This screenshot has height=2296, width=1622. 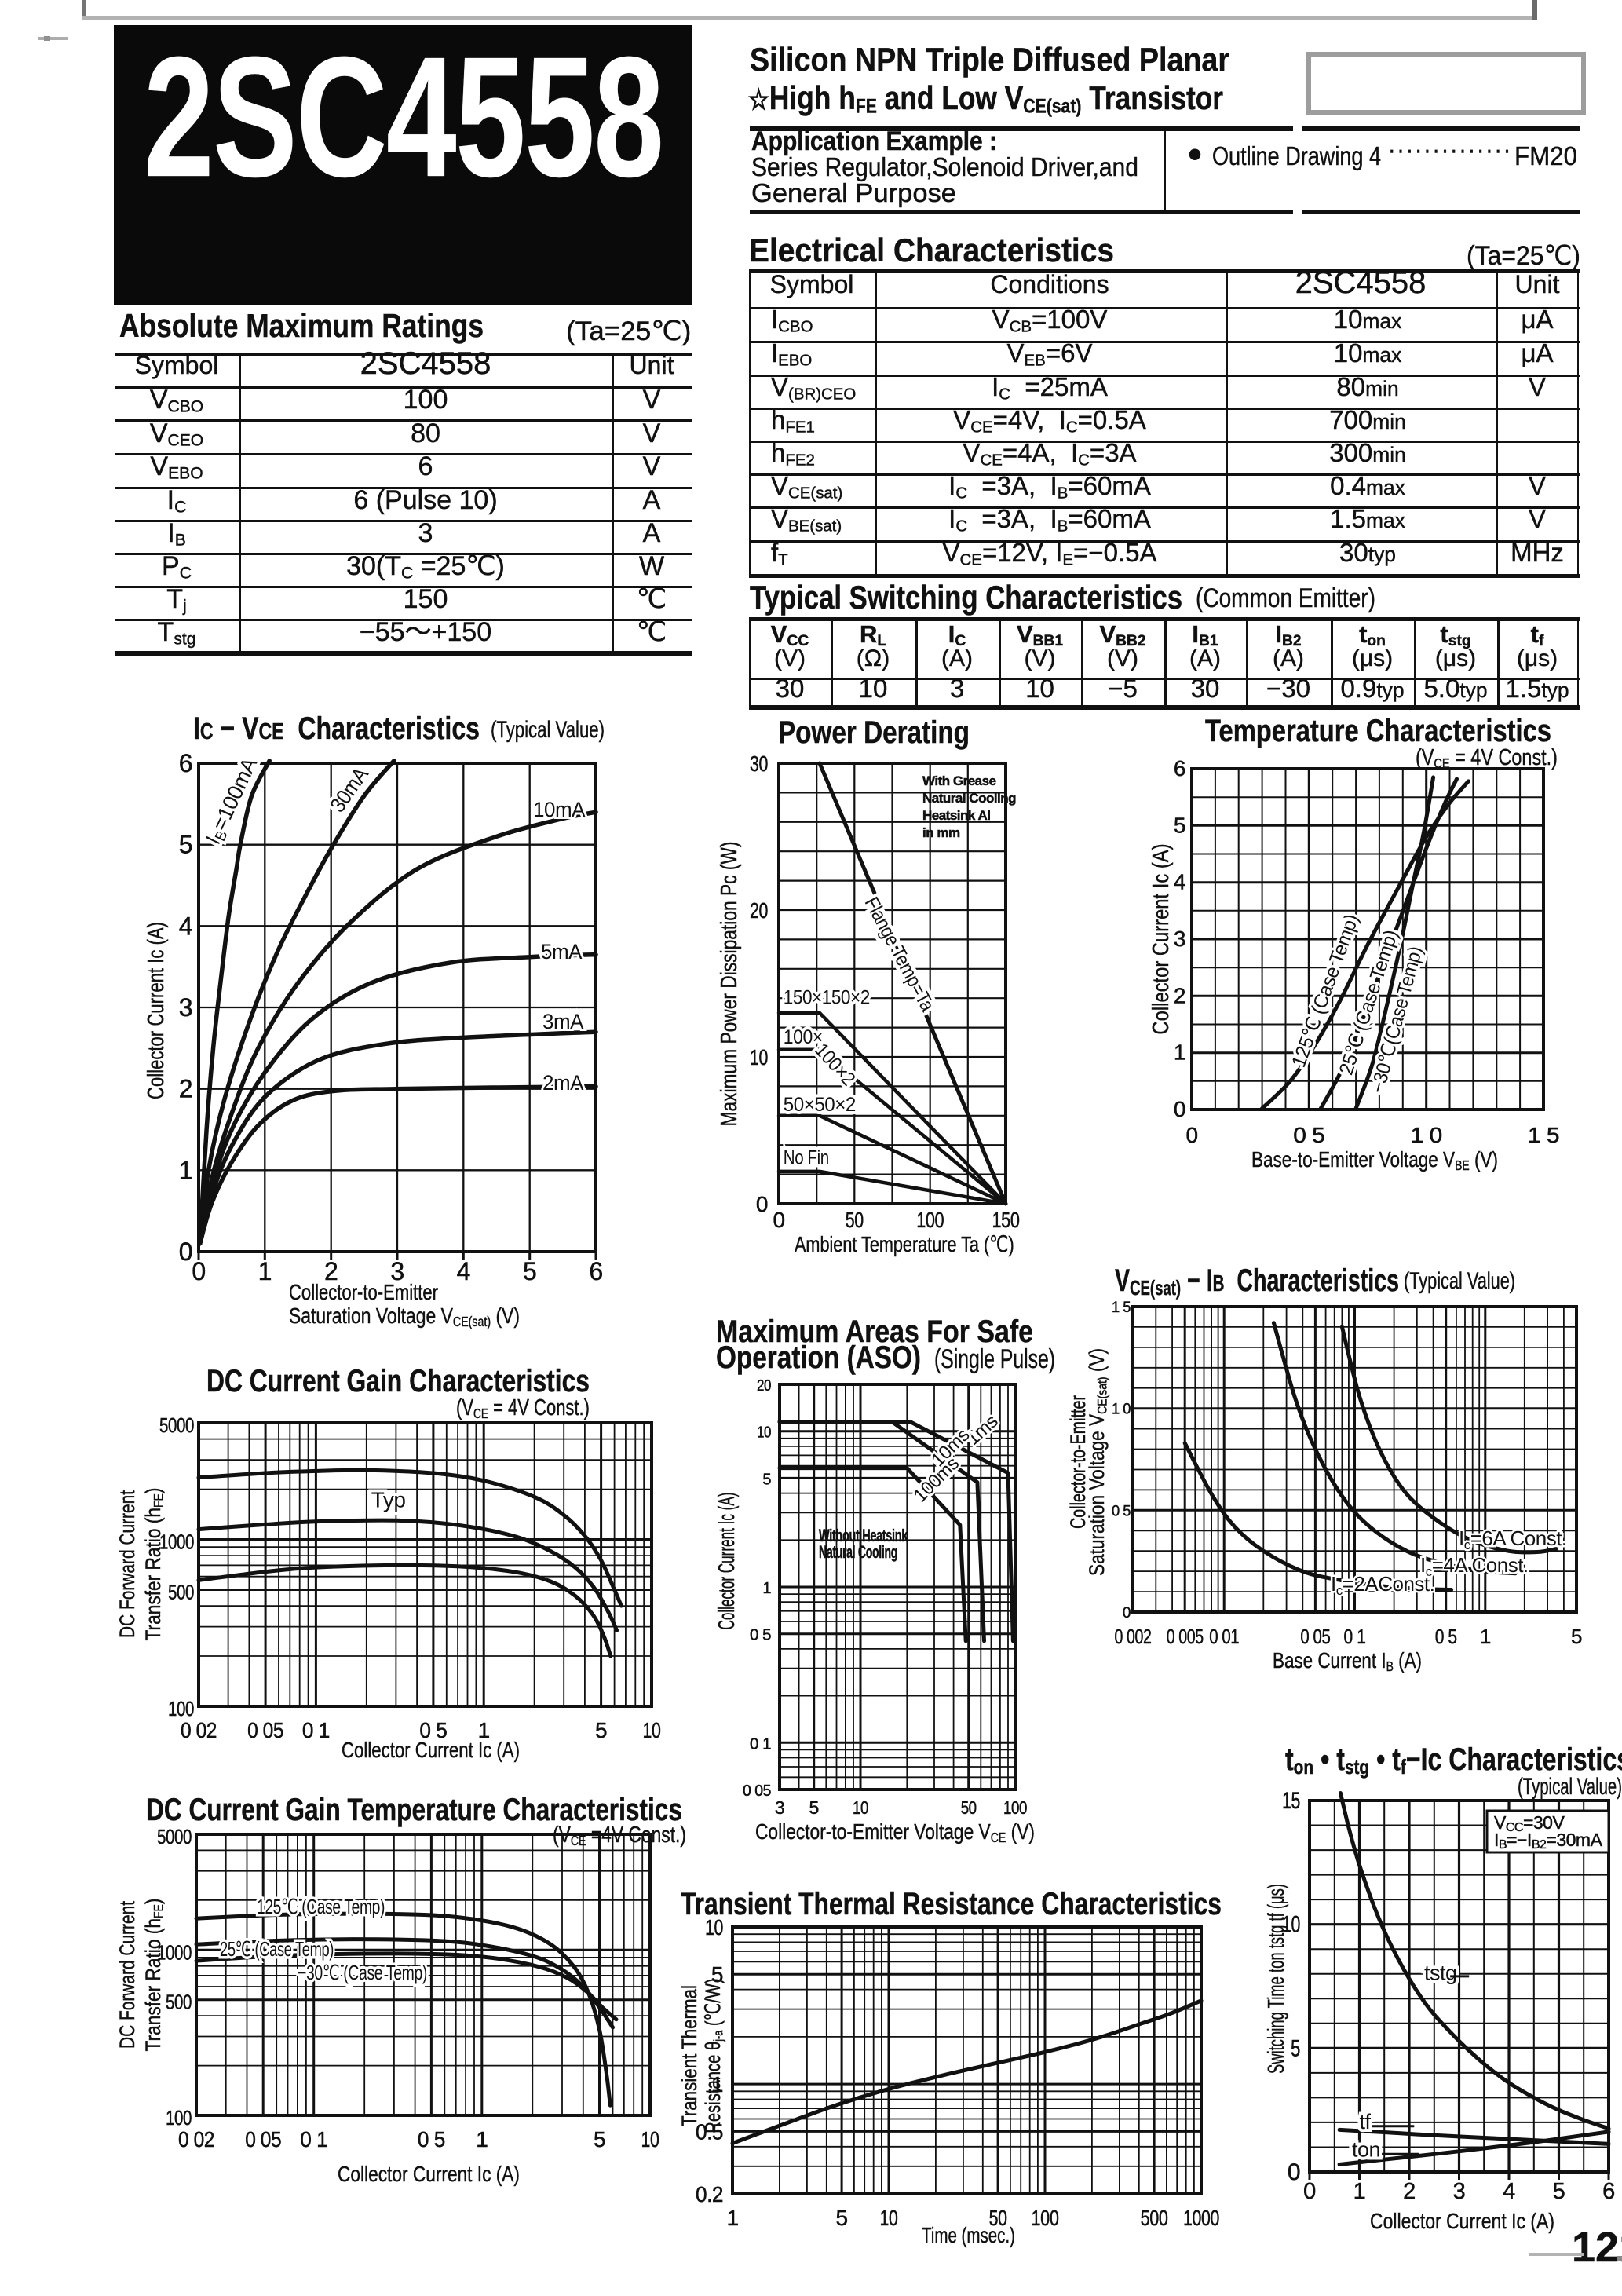 I want to click on svg-text: 0 01, so click(x=1224, y=1636).